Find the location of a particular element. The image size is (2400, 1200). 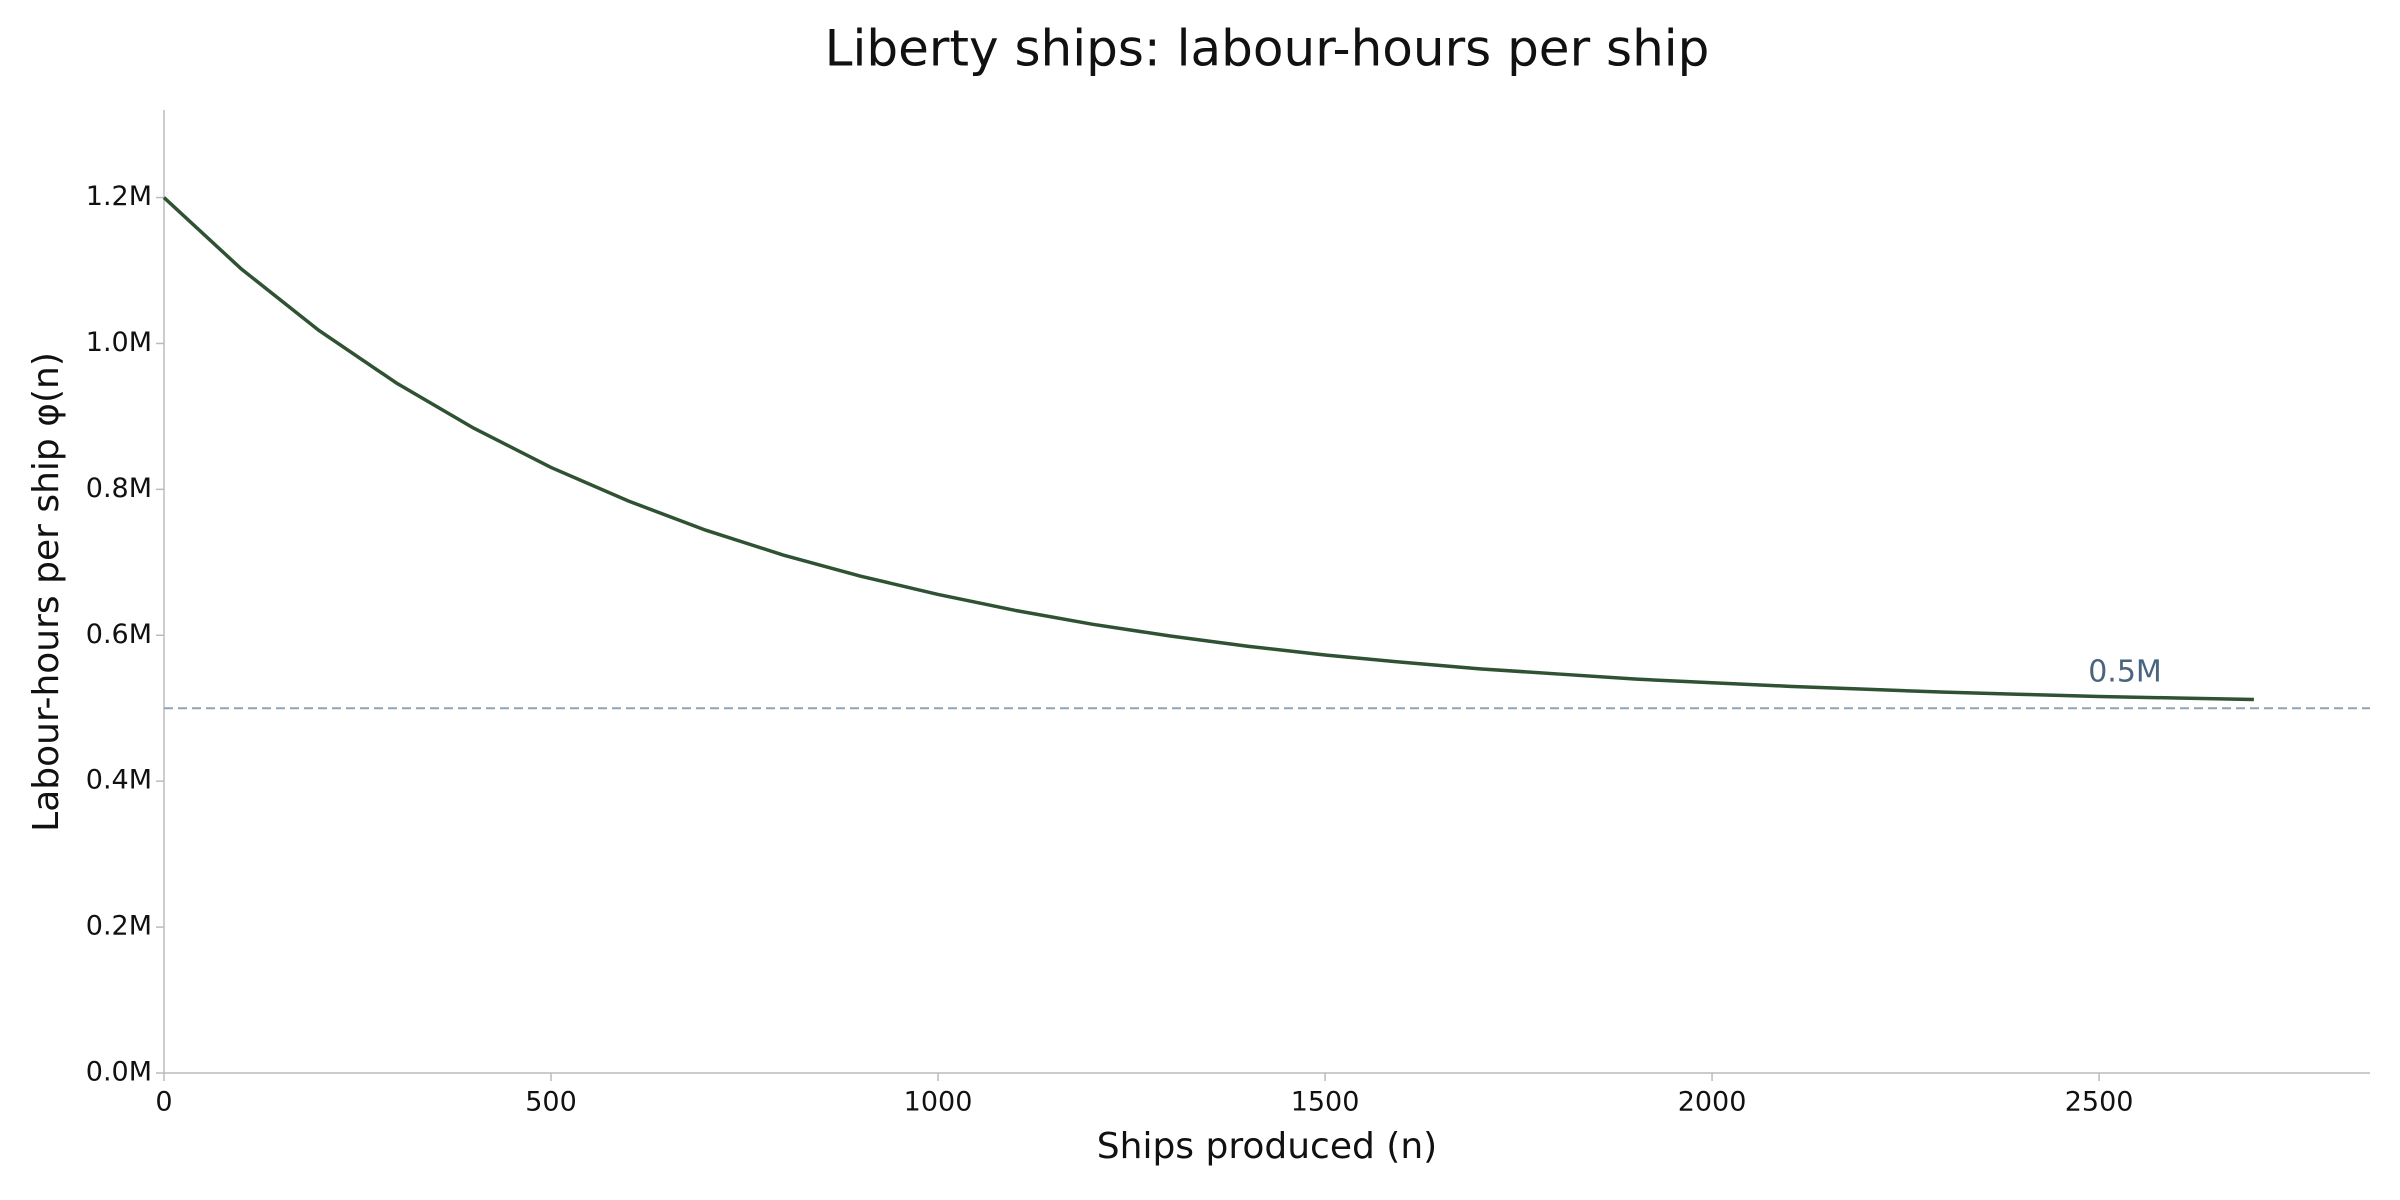

y-tick-label: 1.2M is located at coordinates (119, 196).